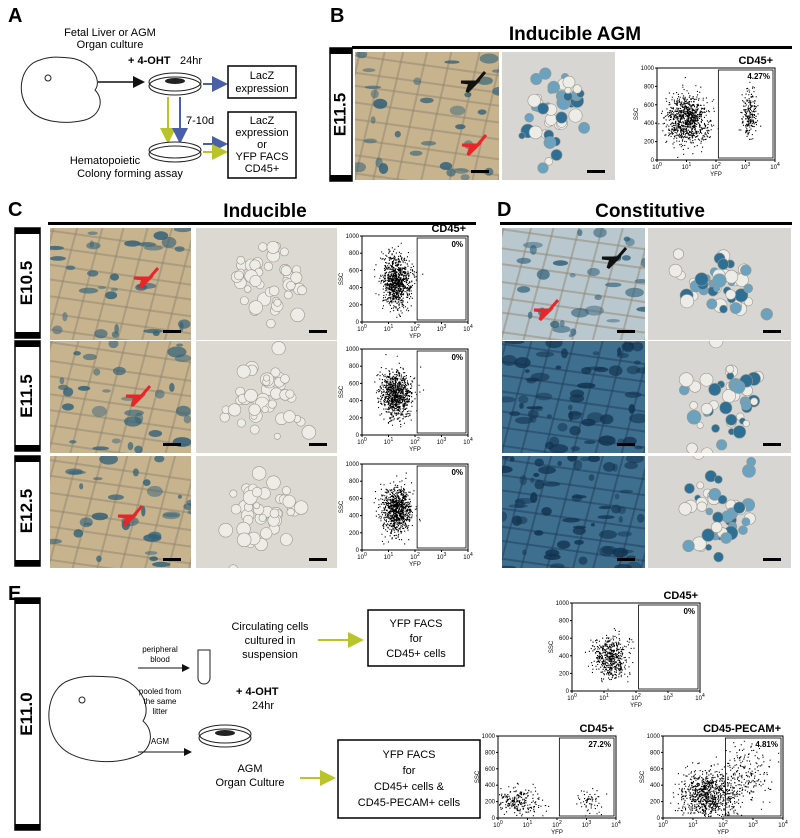 The height and width of the screenshot is (838, 800). Describe the element at coordinates (696, 823) in the screenshot. I see `tick-exp: 1` at that location.